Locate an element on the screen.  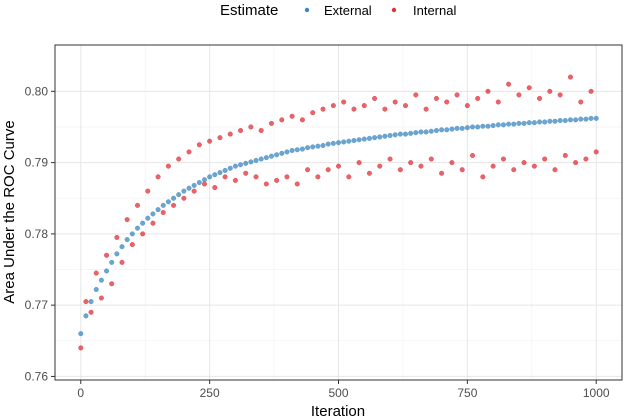
y-axis-ticks: 0.76 0.77 0.78 0.79 0.80 is located at coordinates (40, 233).